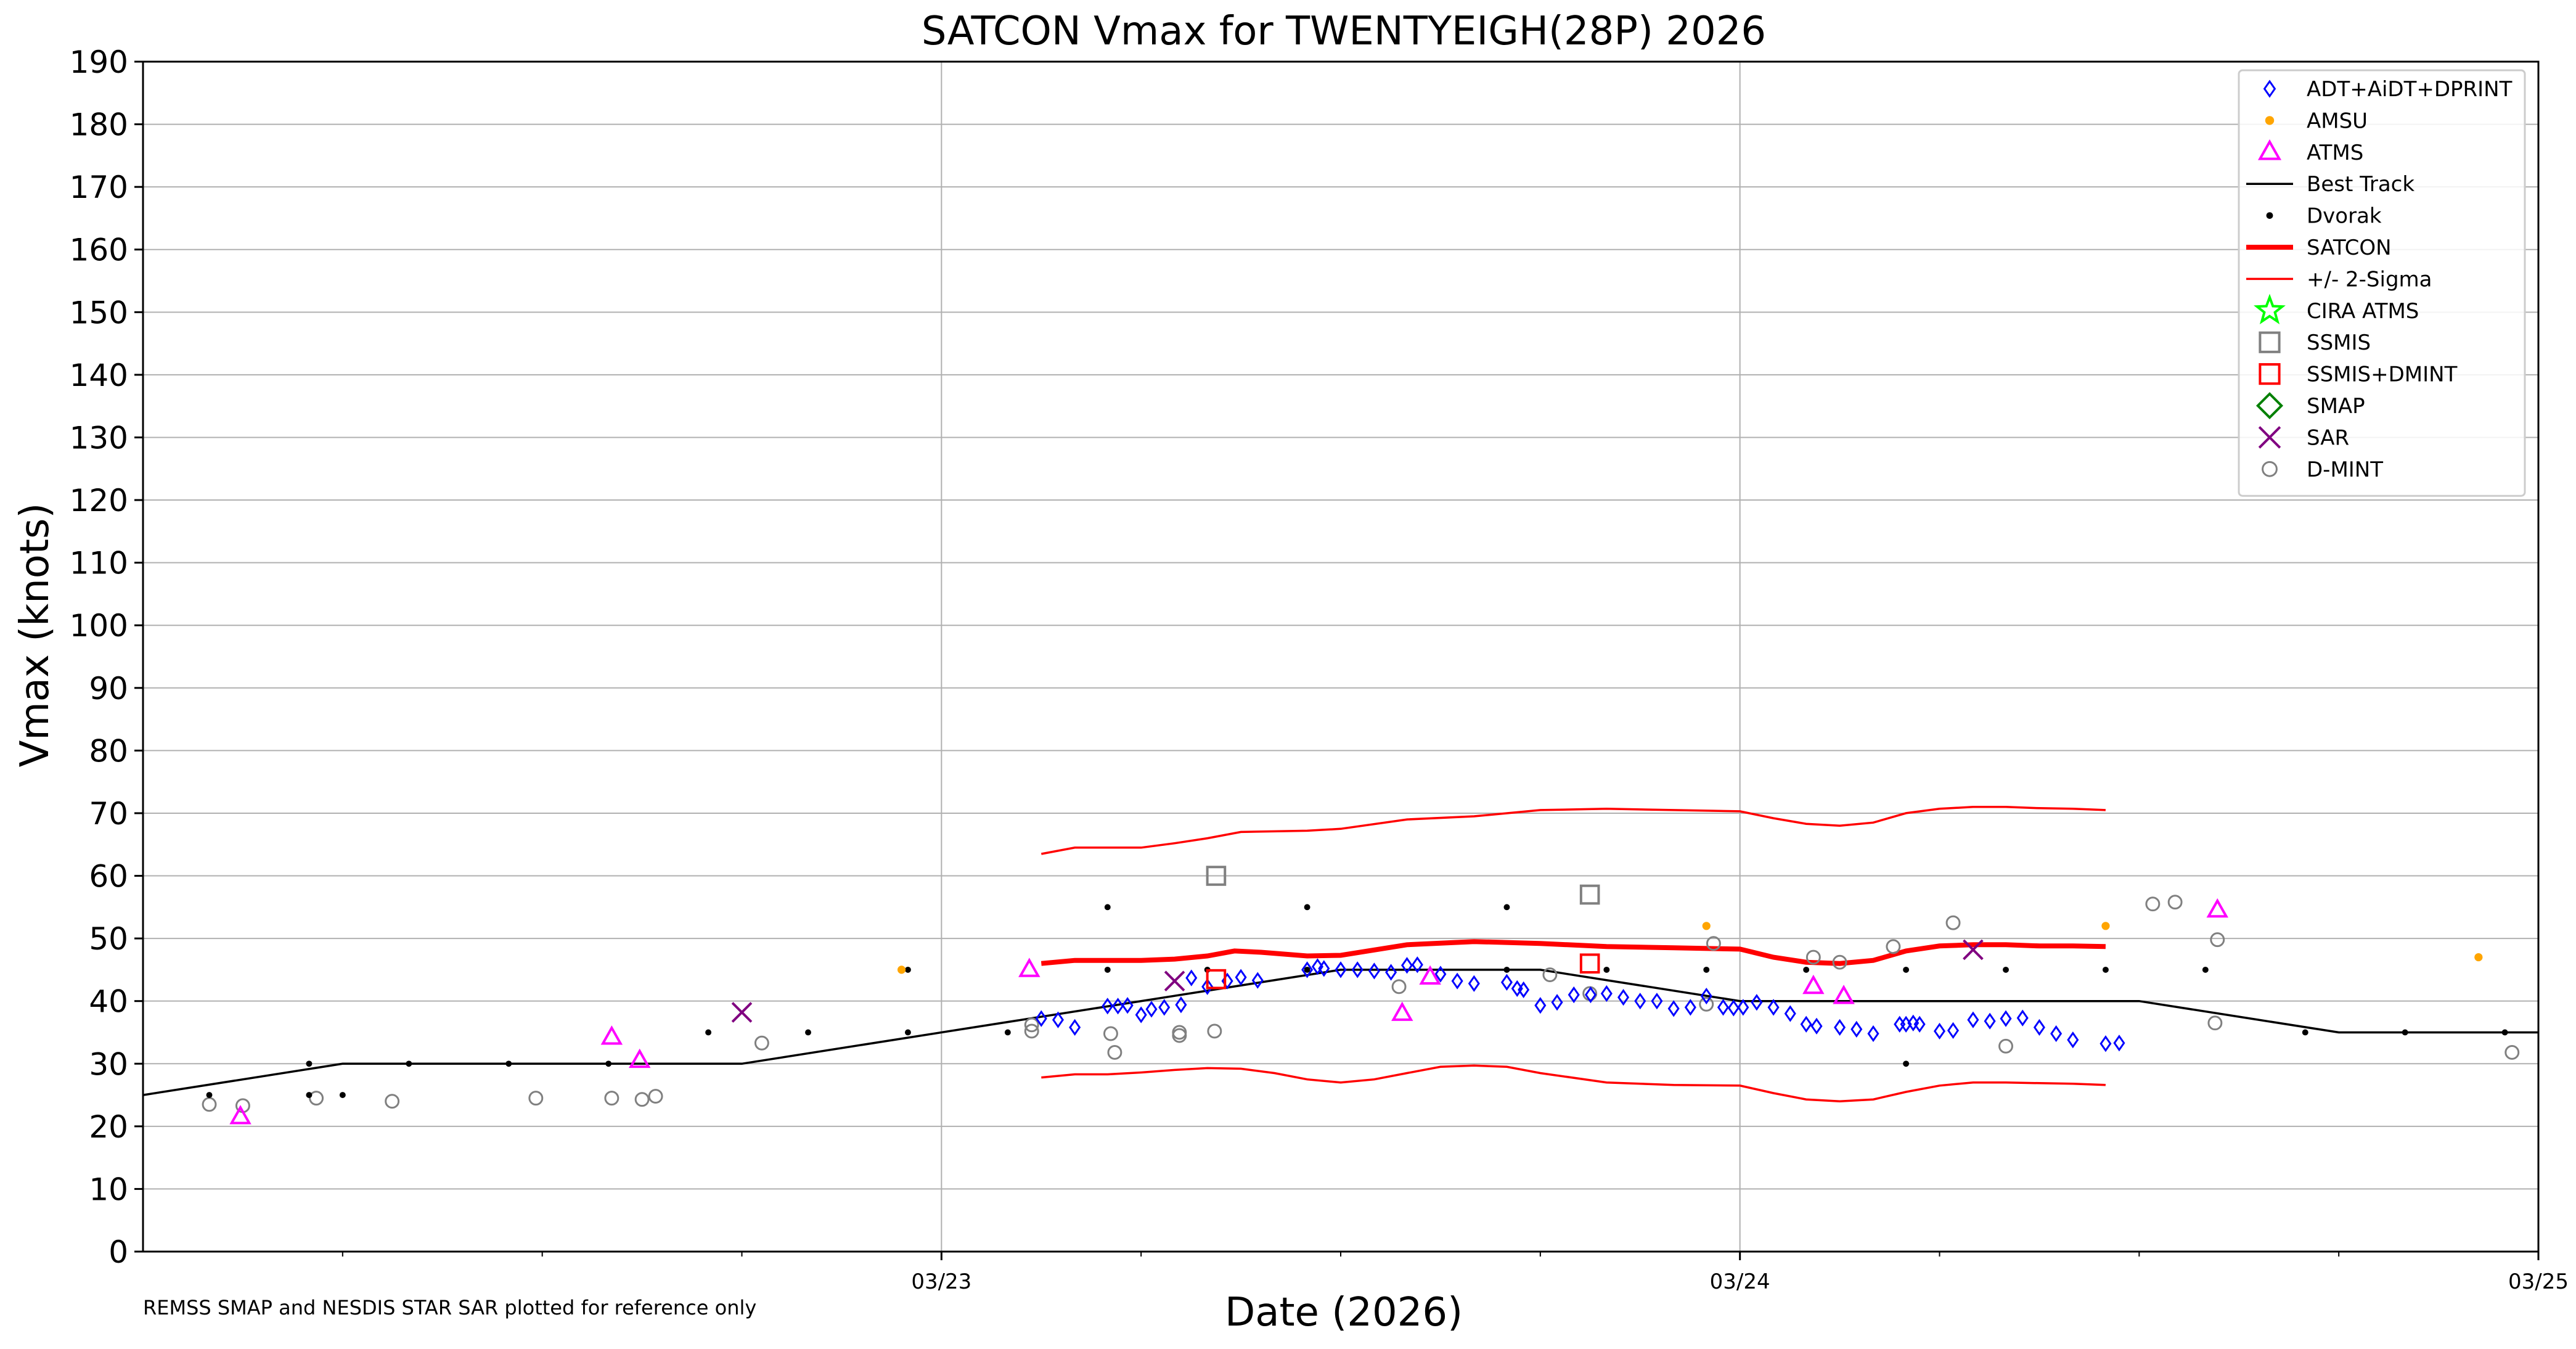 The image size is (2576, 1349). I want to click on legend-label: CIRA ATMS, so click(2363, 311).